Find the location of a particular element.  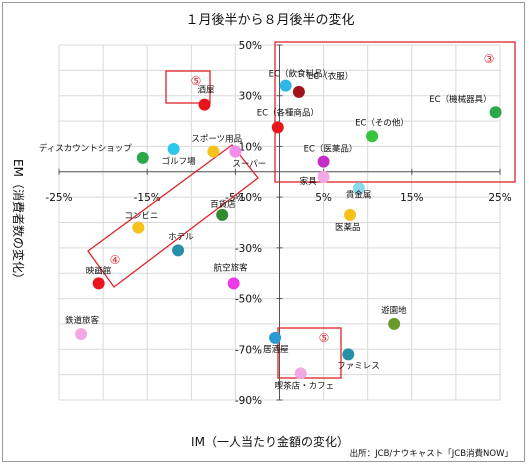

point-label: スポーツ用品 is located at coordinates (216, 140).